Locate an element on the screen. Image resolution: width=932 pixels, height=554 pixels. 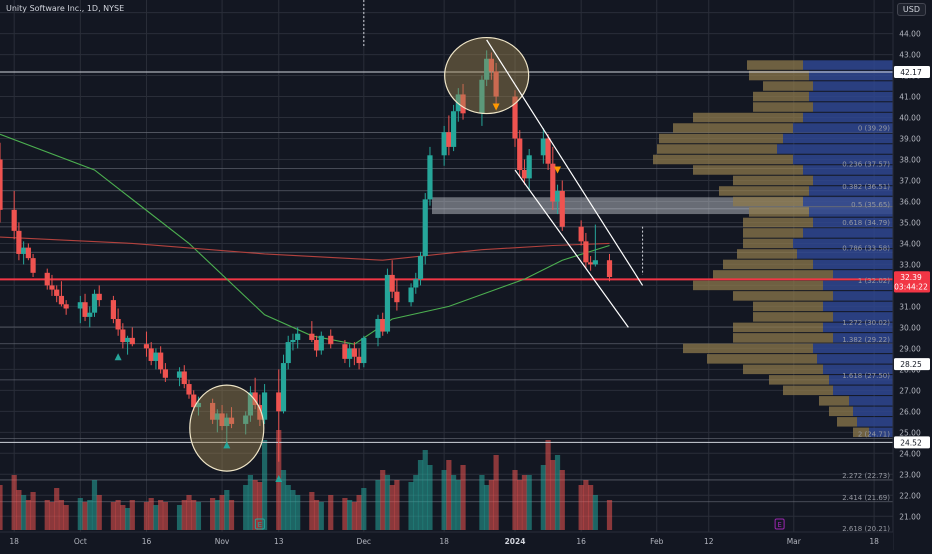
price-tick-label-15: 36.00 is located at coordinates (910, 201).